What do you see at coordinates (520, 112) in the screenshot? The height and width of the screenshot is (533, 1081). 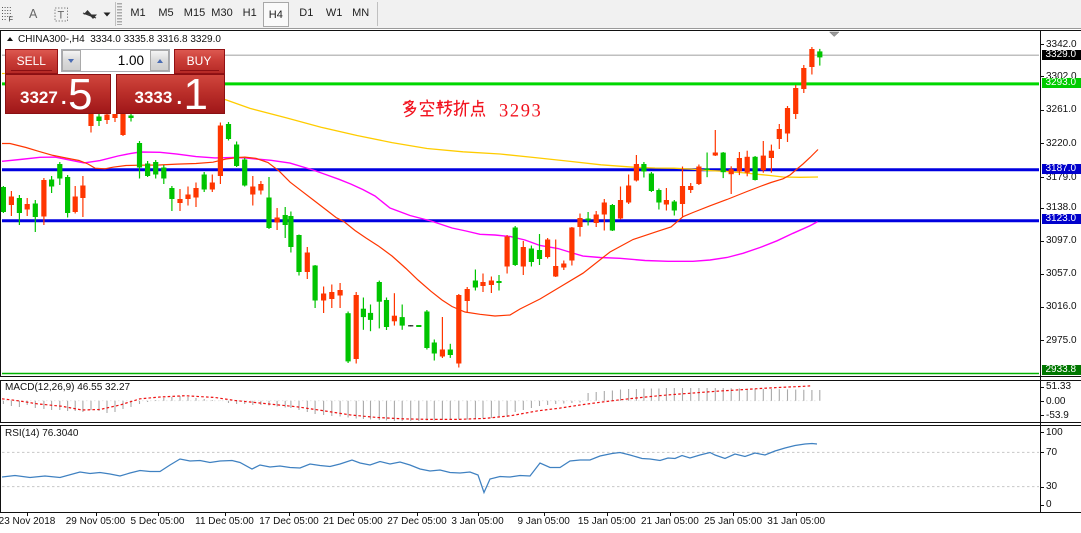 I see `svg-text: 3293` at bounding box center [520, 112].